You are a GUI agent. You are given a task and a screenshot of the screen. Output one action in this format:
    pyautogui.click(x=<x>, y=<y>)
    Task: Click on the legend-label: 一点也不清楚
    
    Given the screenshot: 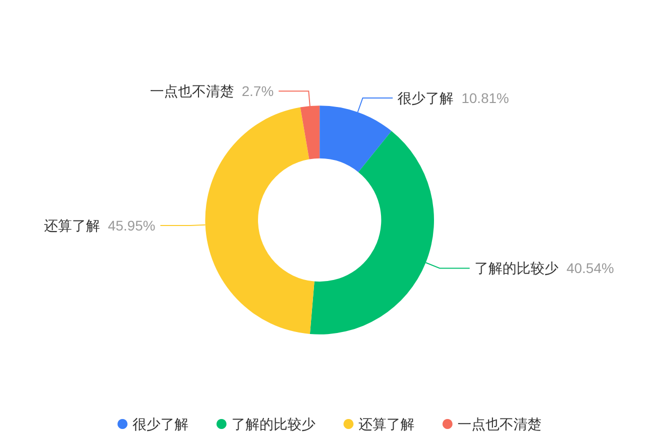 What is the action you would take?
    pyautogui.click(x=500, y=424)
    